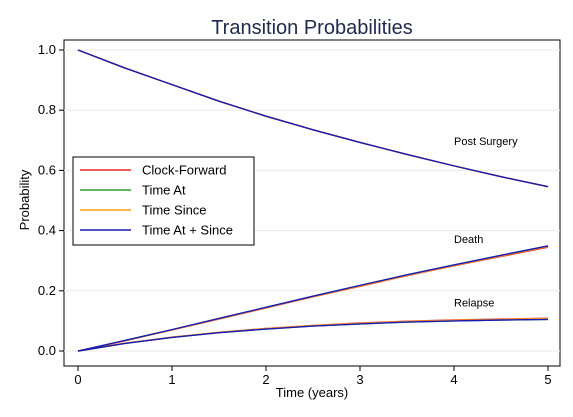 The height and width of the screenshot is (417, 573). Describe the element at coordinates (47, 109) in the screenshot. I see `y-tick-label: 0.8` at that location.